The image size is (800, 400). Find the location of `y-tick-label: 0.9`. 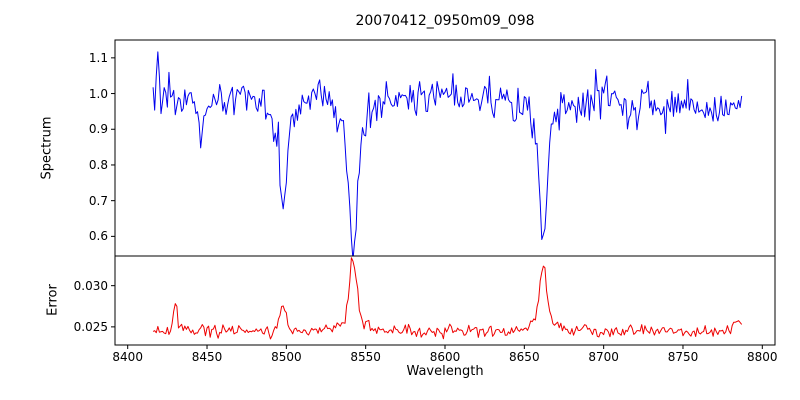

y-tick-label: 0.9 is located at coordinates (98, 129).